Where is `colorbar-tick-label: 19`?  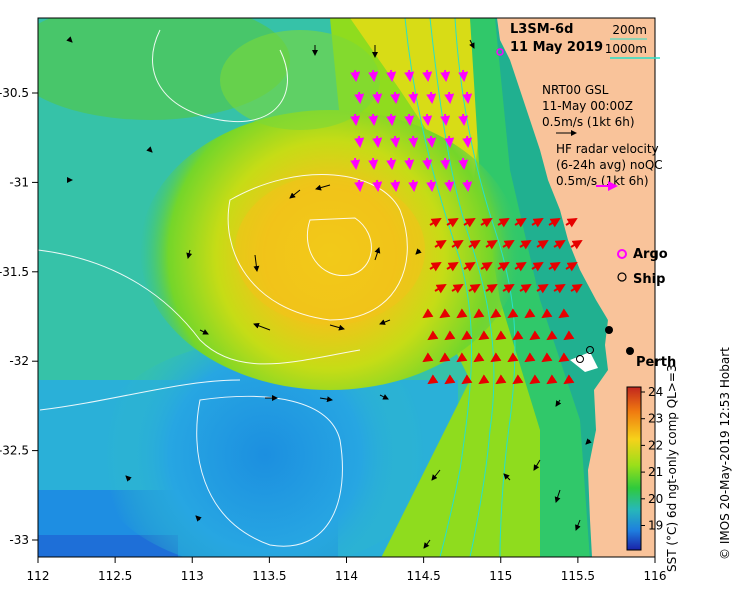
colorbar-tick-label: 19 is located at coordinates (655, 526).